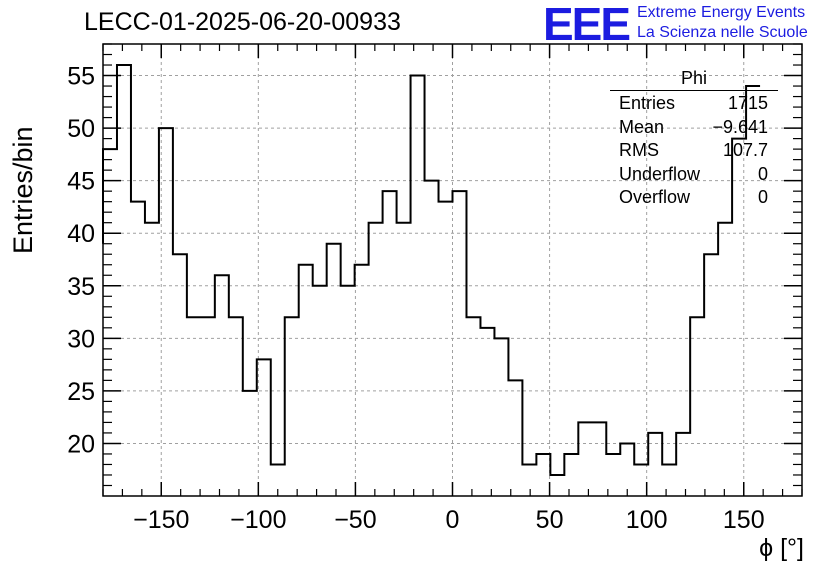  I want to click on stats-key: RMS, so click(639, 150).